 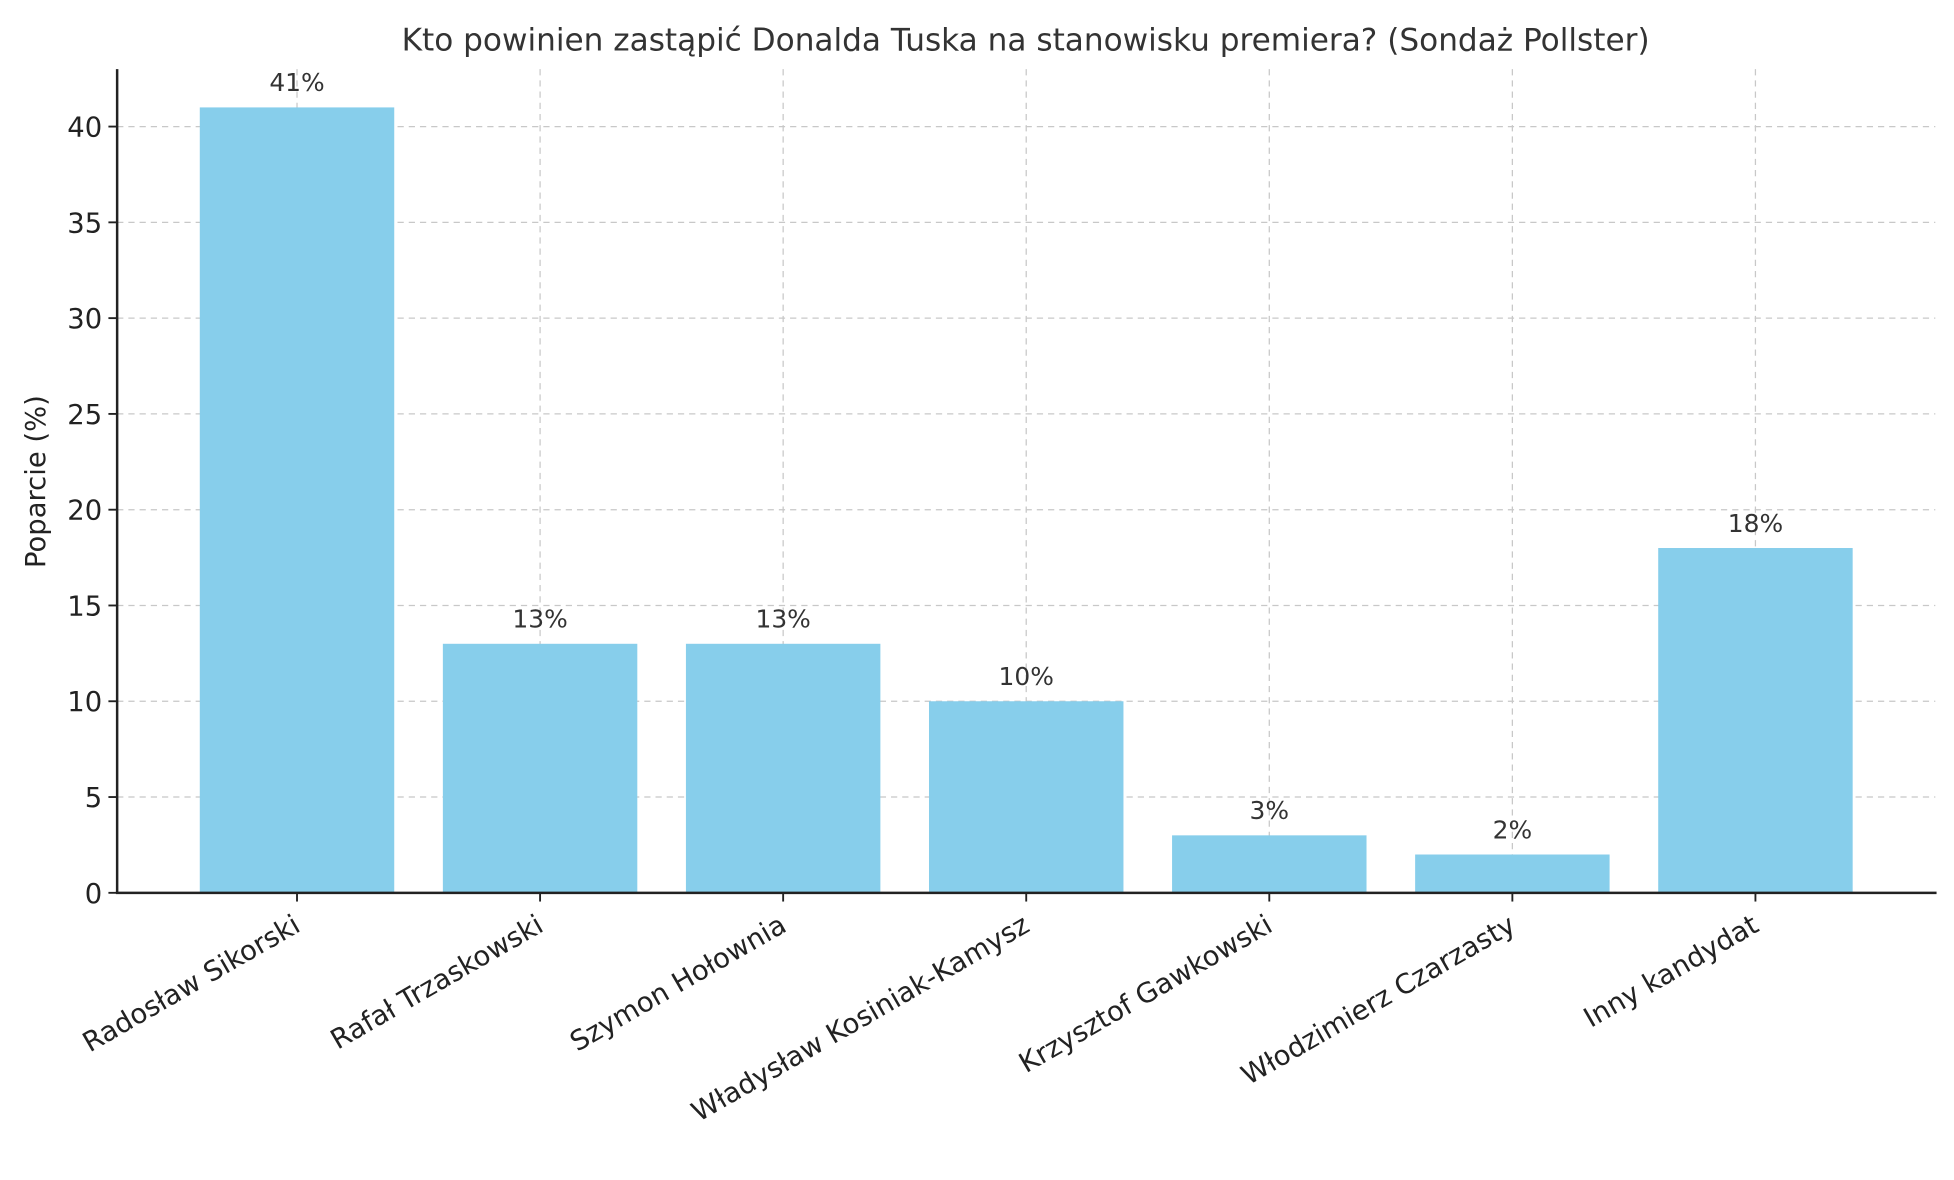 What do you see at coordinates (84, 606) in the screenshot?
I see `y-tick-label: 15` at bounding box center [84, 606].